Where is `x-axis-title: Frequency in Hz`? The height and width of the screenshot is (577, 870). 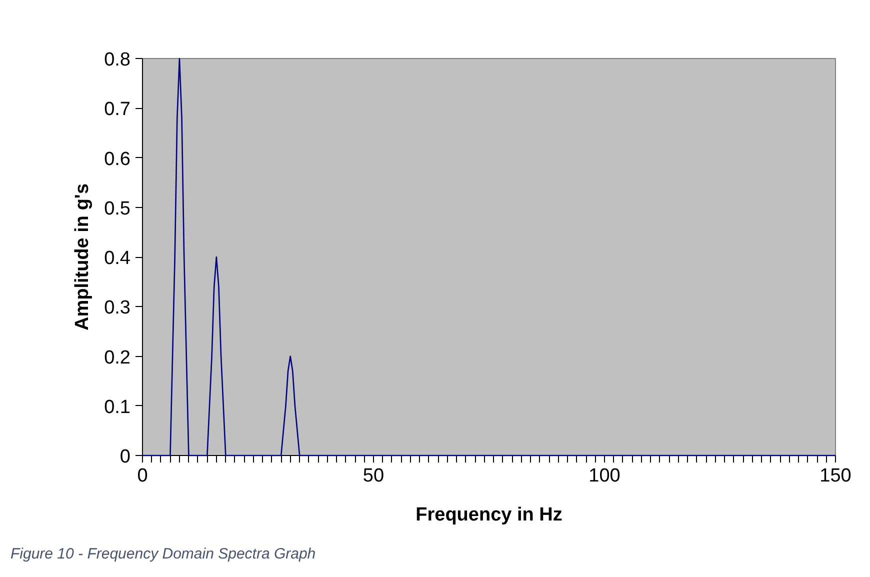 x-axis-title: Frequency in Hz is located at coordinates (489, 515).